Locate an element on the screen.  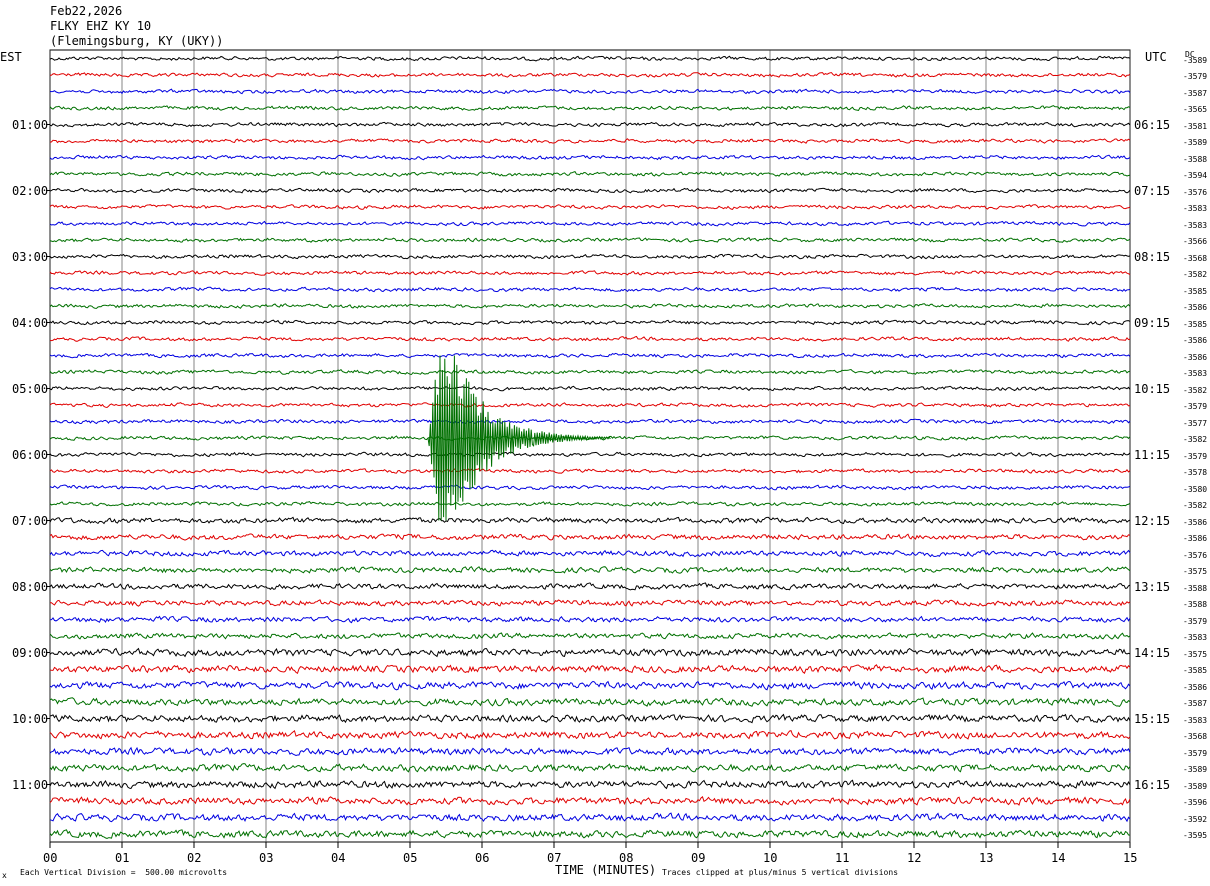
x-tick-label: 07 is located at coordinates (554, 858).